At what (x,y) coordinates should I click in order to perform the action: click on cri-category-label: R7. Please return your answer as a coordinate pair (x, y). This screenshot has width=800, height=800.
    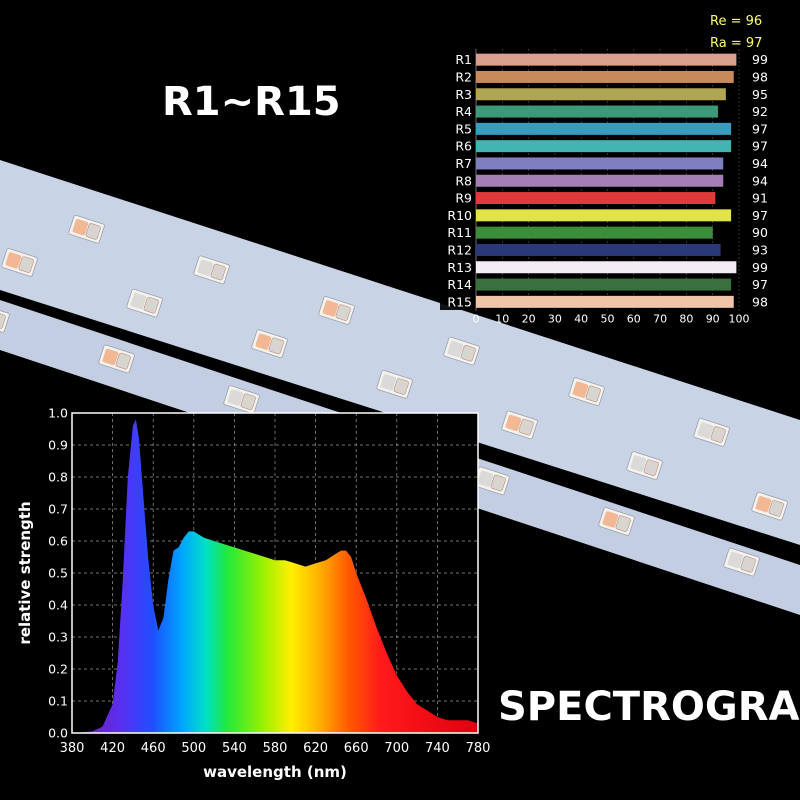
    Looking at the image, I should click on (463, 163).